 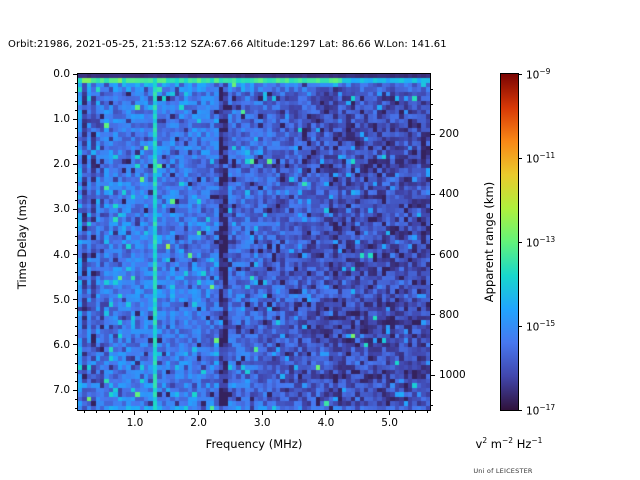 What do you see at coordinates (541, 326) in the screenshot?
I see `colorbar-tick-label: 10−15` at bounding box center [541, 326].